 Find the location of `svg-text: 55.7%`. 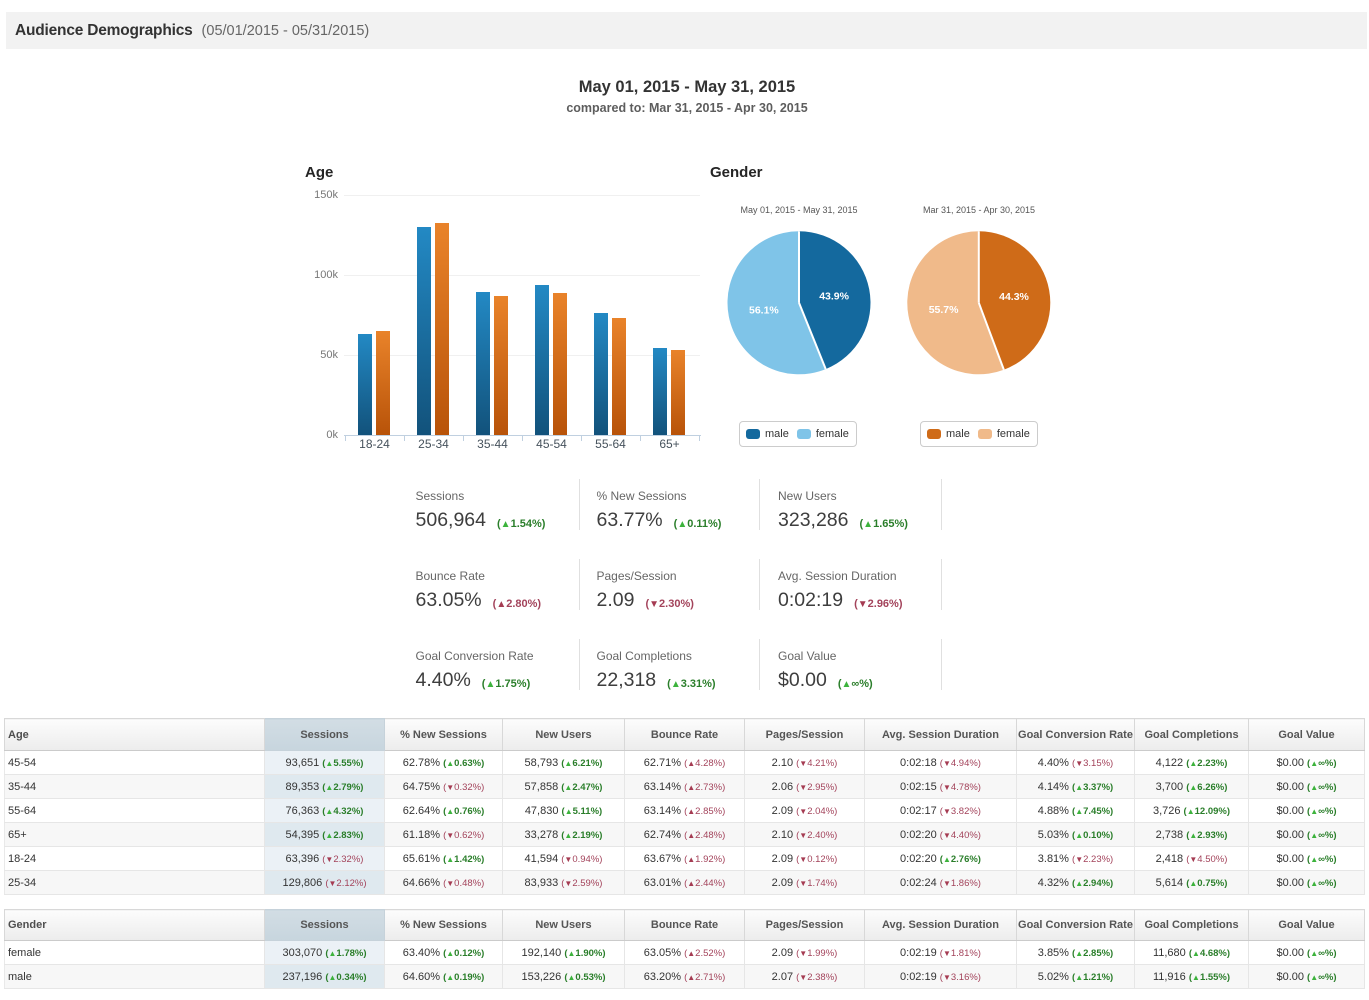

svg-text: 55.7% is located at coordinates (944, 310).